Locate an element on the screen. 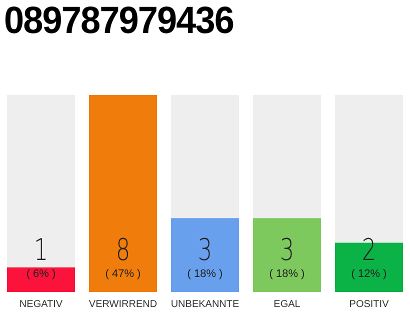 The width and height of the screenshot is (410, 320). data-label: 2 is located at coordinates (369, 250).